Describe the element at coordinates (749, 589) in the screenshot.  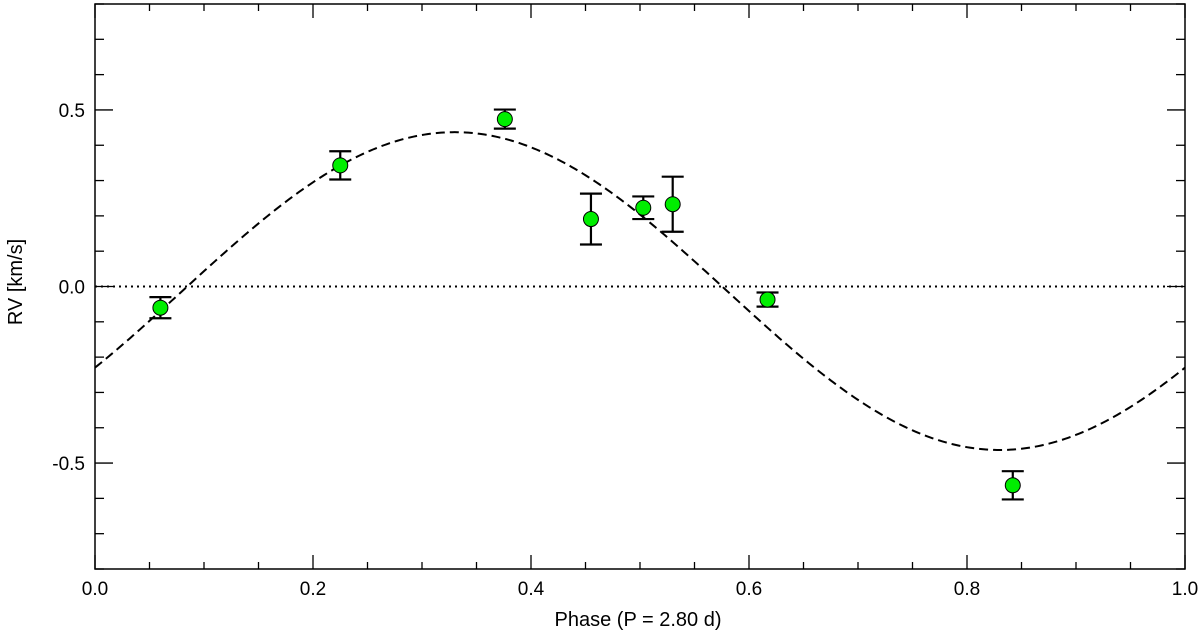
I see `x-tick-label: 0.6` at that location.